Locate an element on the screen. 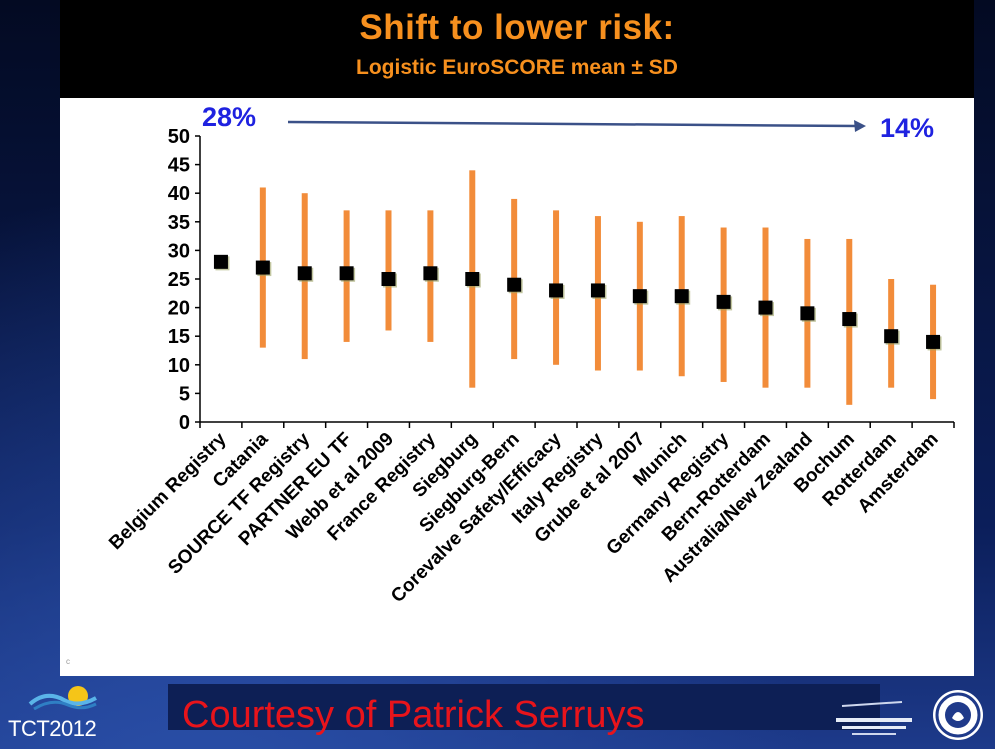 The height and width of the screenshot is (749, 995). y-tick-label: 45 is located at coordinates (179, 166).